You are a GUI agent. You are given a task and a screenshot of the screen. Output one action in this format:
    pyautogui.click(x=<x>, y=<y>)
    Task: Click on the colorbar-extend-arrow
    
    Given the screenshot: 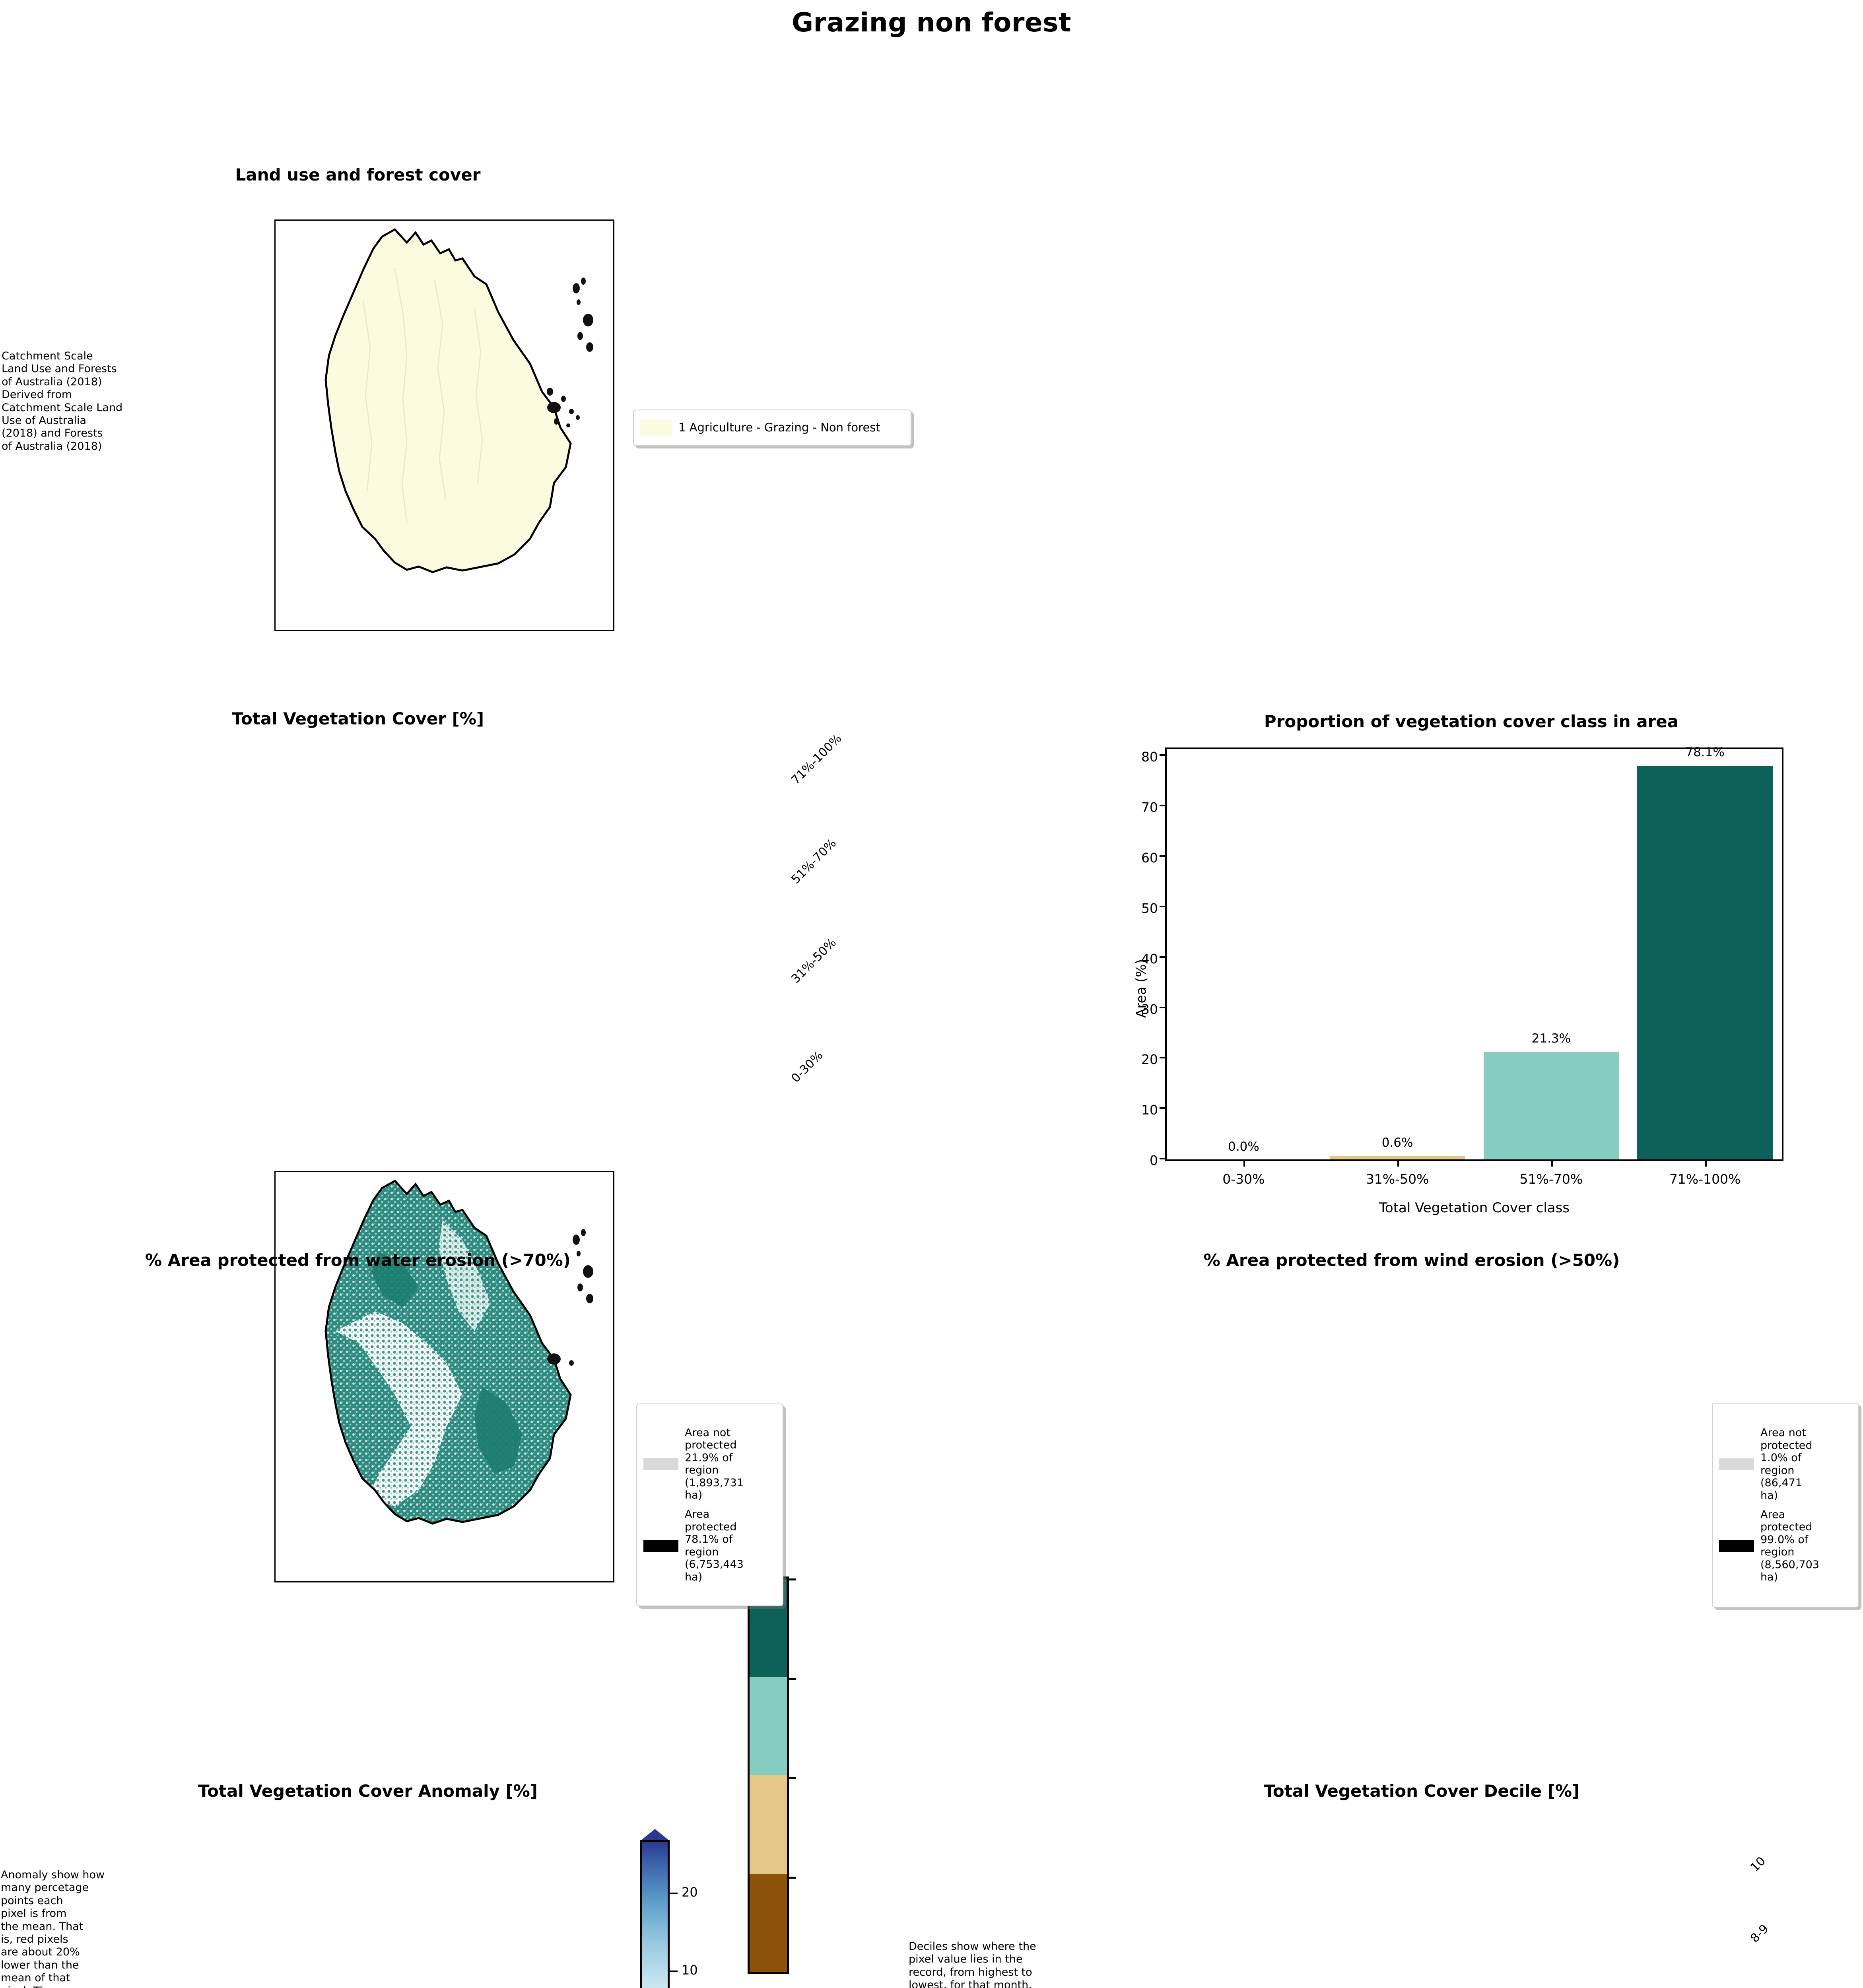 What is the action you would take?
    pyautogui.click(x=655, y=1835)
    